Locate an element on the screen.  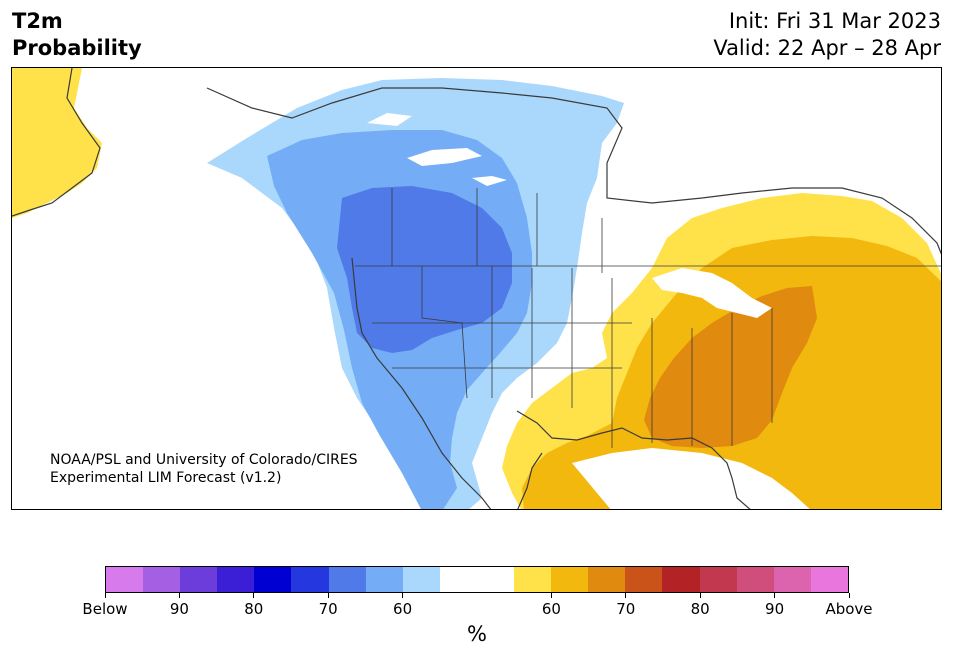
colorbar-tick-label: Above is located at coordinates (849, 609).